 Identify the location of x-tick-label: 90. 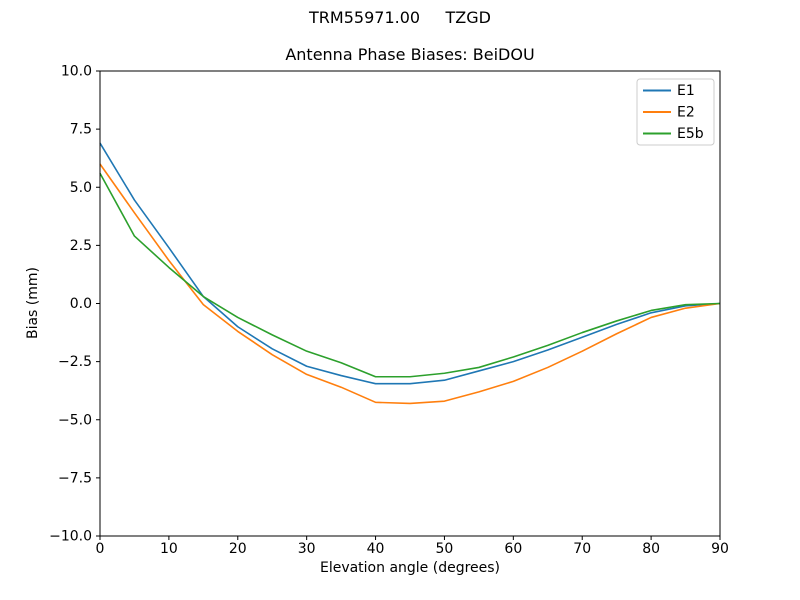
(720, 549).